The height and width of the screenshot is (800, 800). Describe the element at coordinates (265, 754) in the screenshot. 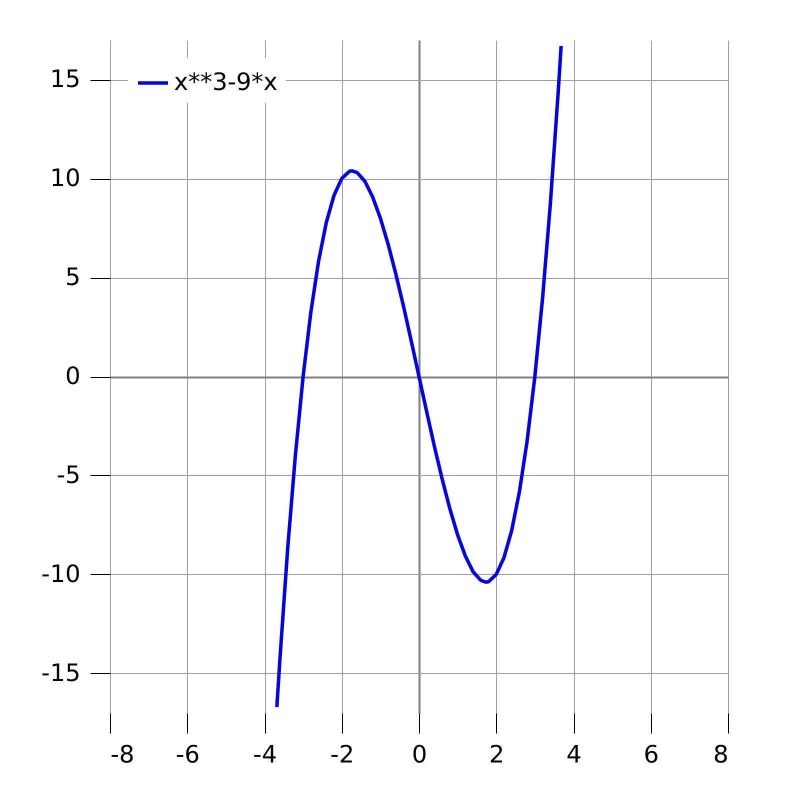

I see `x-tick-label: -4` at that location.